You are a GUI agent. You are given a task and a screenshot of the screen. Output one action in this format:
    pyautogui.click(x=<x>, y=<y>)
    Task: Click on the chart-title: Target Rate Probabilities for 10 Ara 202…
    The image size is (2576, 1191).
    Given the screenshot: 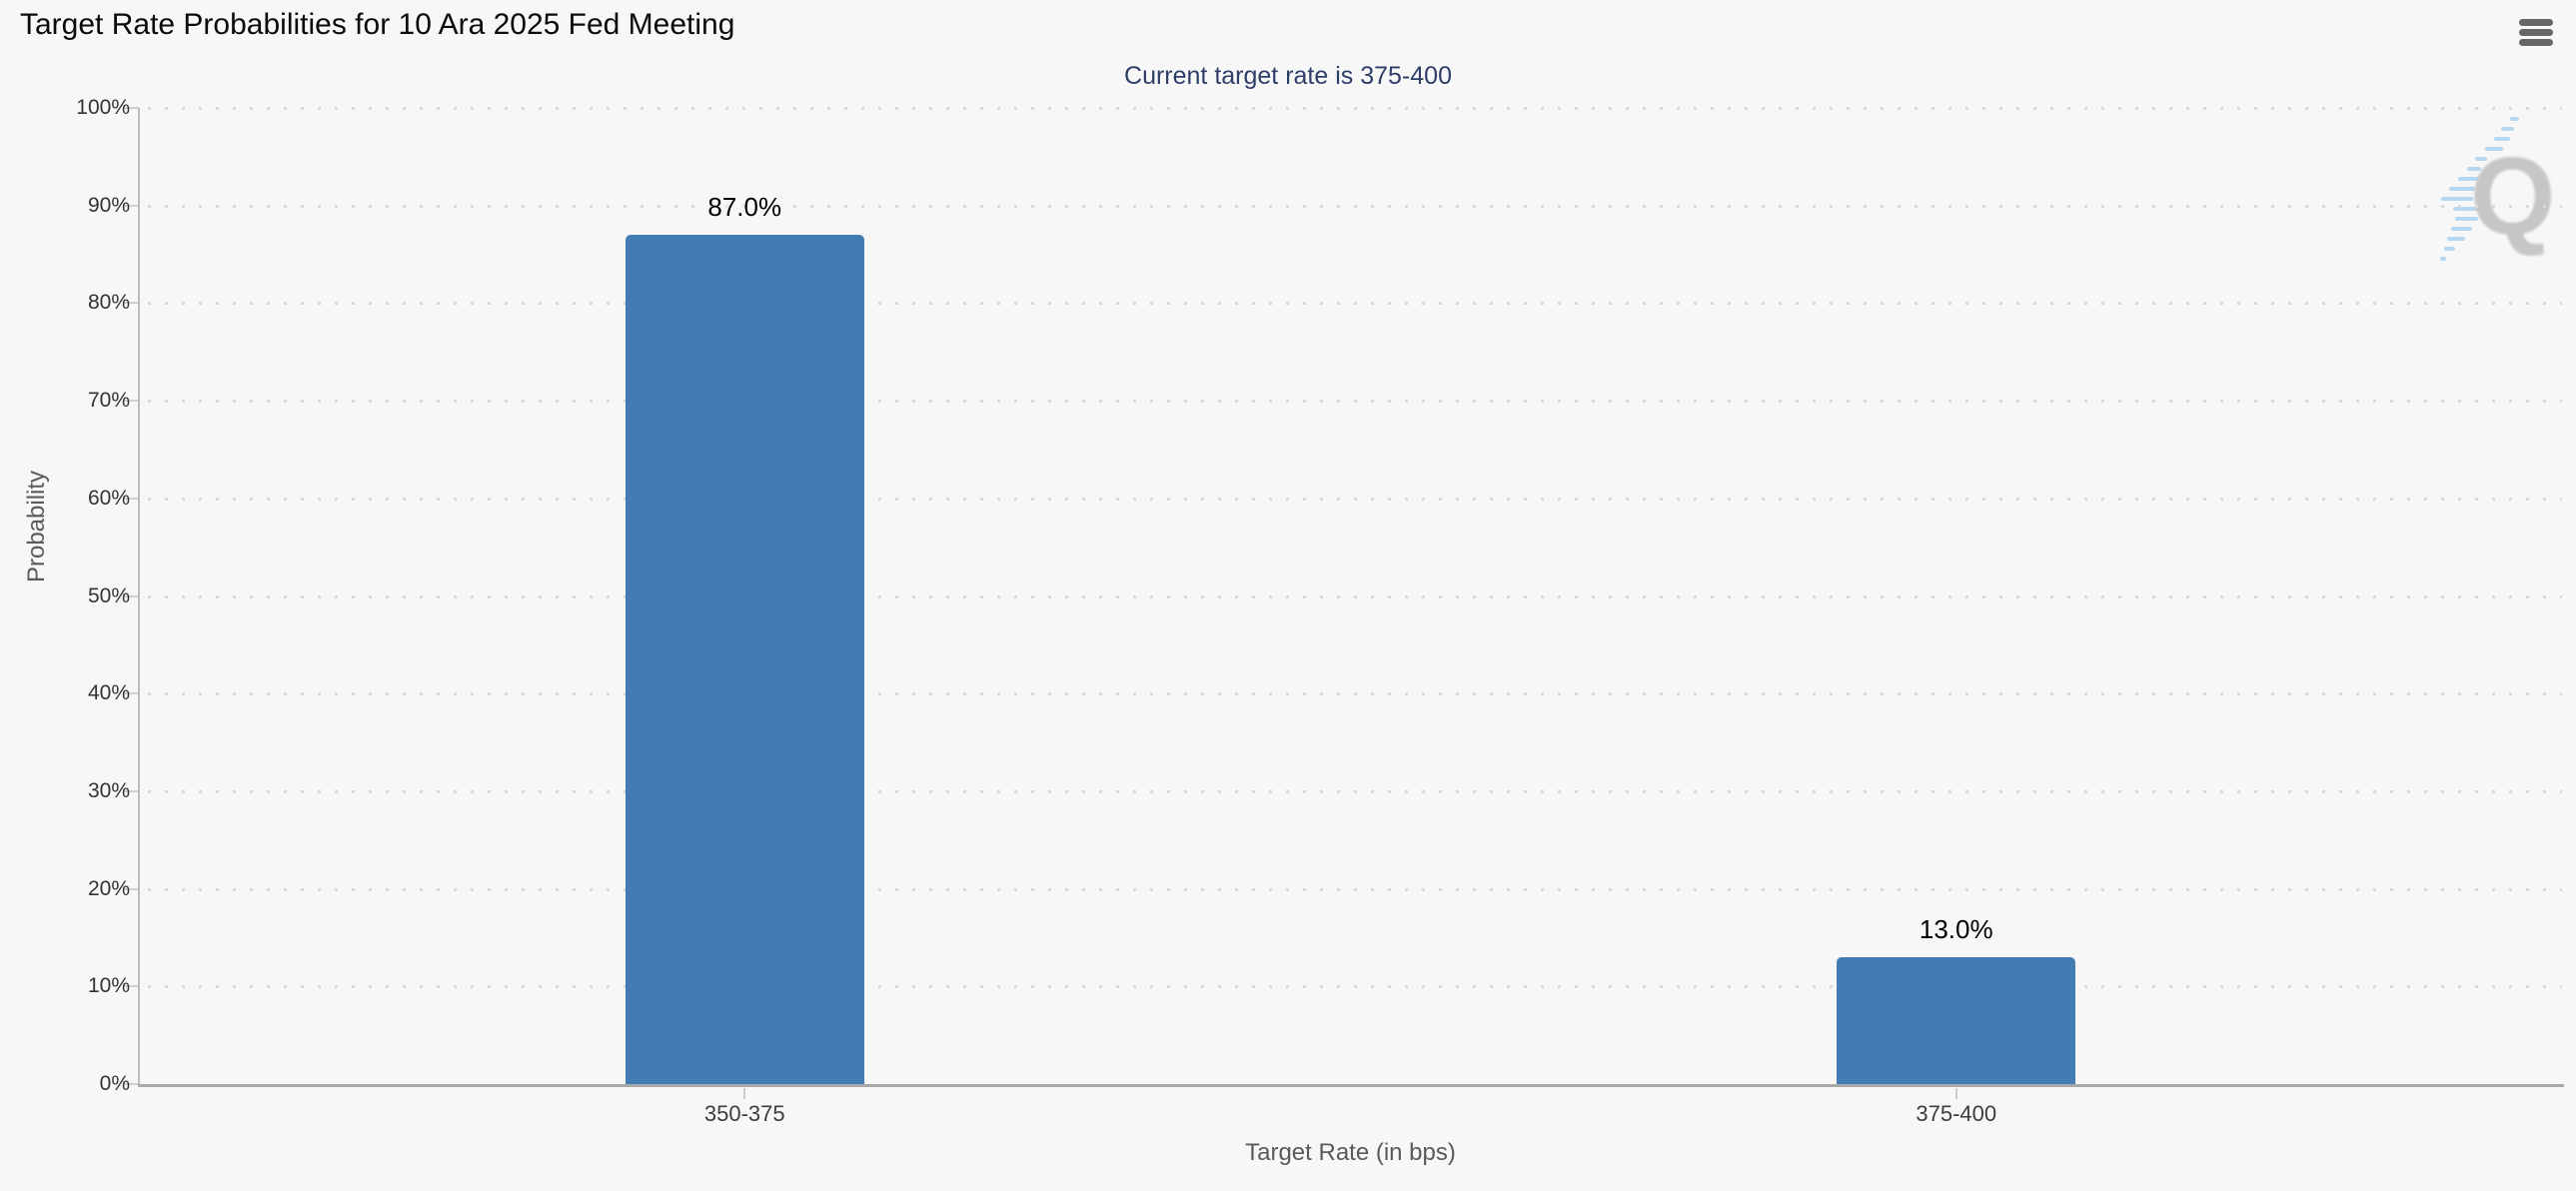 What is the action you would take?
    pyautogui.click(x=377, y=24)
    